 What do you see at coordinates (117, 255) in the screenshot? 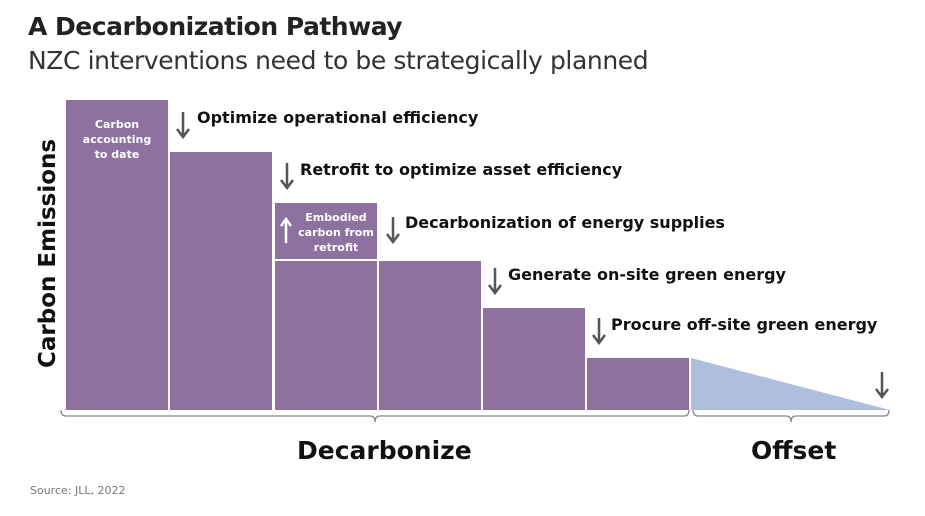
I see `bar-carbon-accounting` at bounding box center [117, 255].